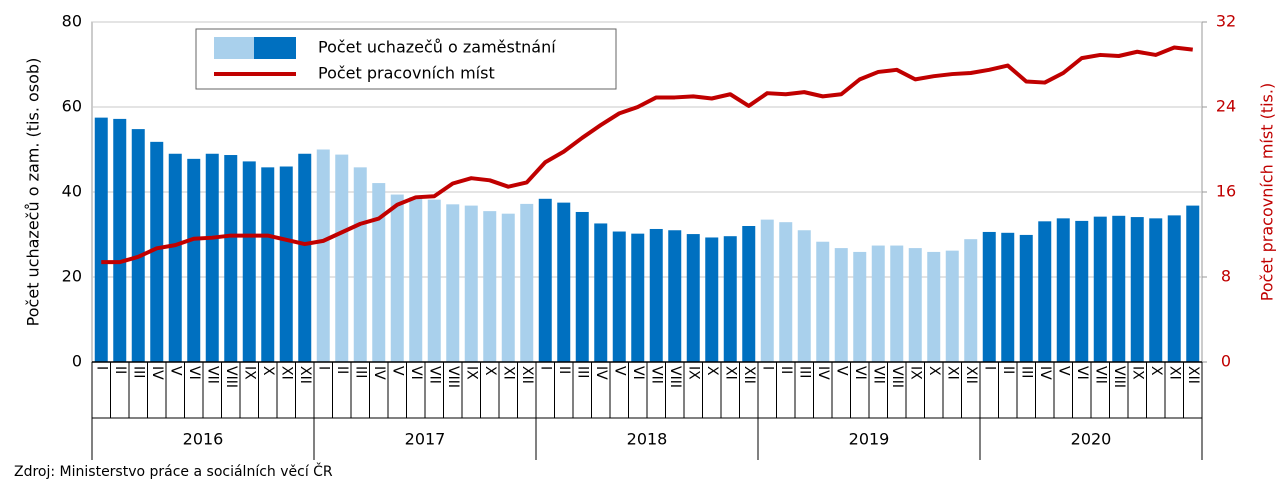 This screenshot has width=1284, height=486. What do you see at coordinates (1226, 191) in the screenshot?
I see `y2-tick-label: 16` at bounding box center [1226, 191].